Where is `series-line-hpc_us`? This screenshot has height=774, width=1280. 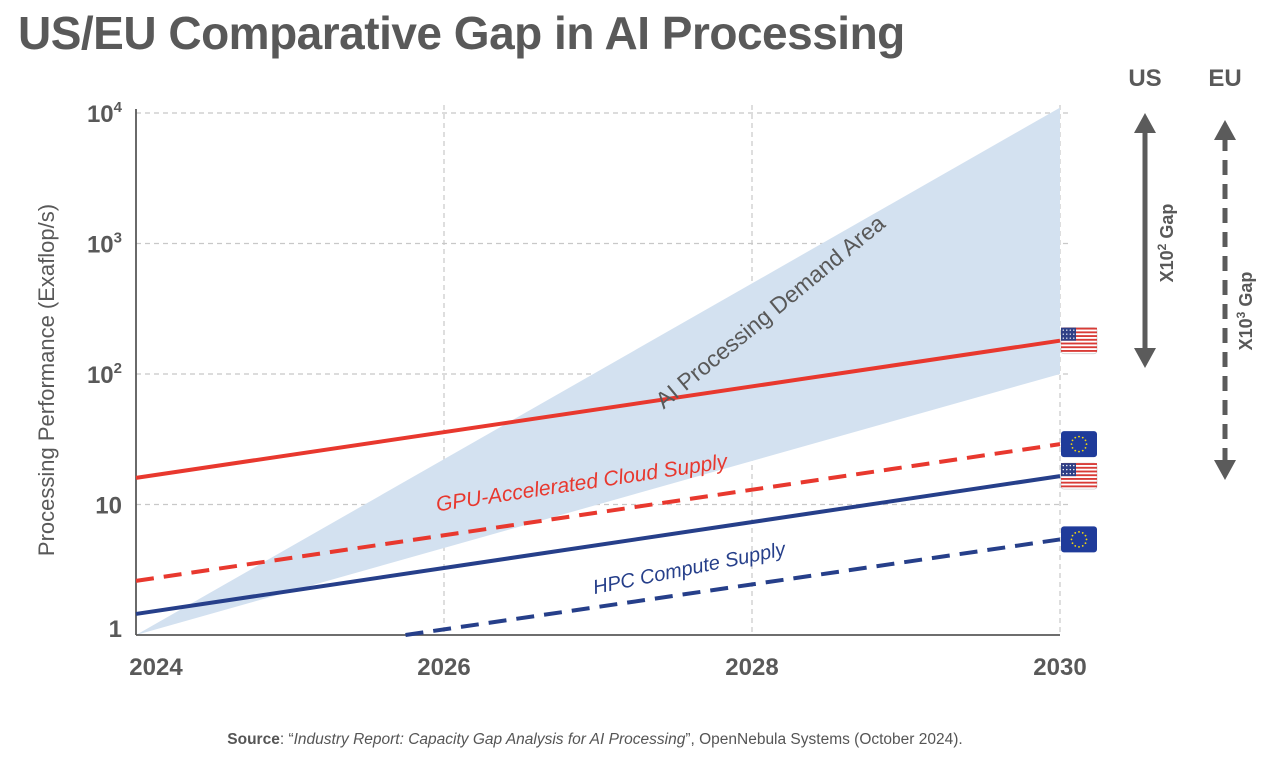
series-line-hpc_us is located at coordinates (598, 545).